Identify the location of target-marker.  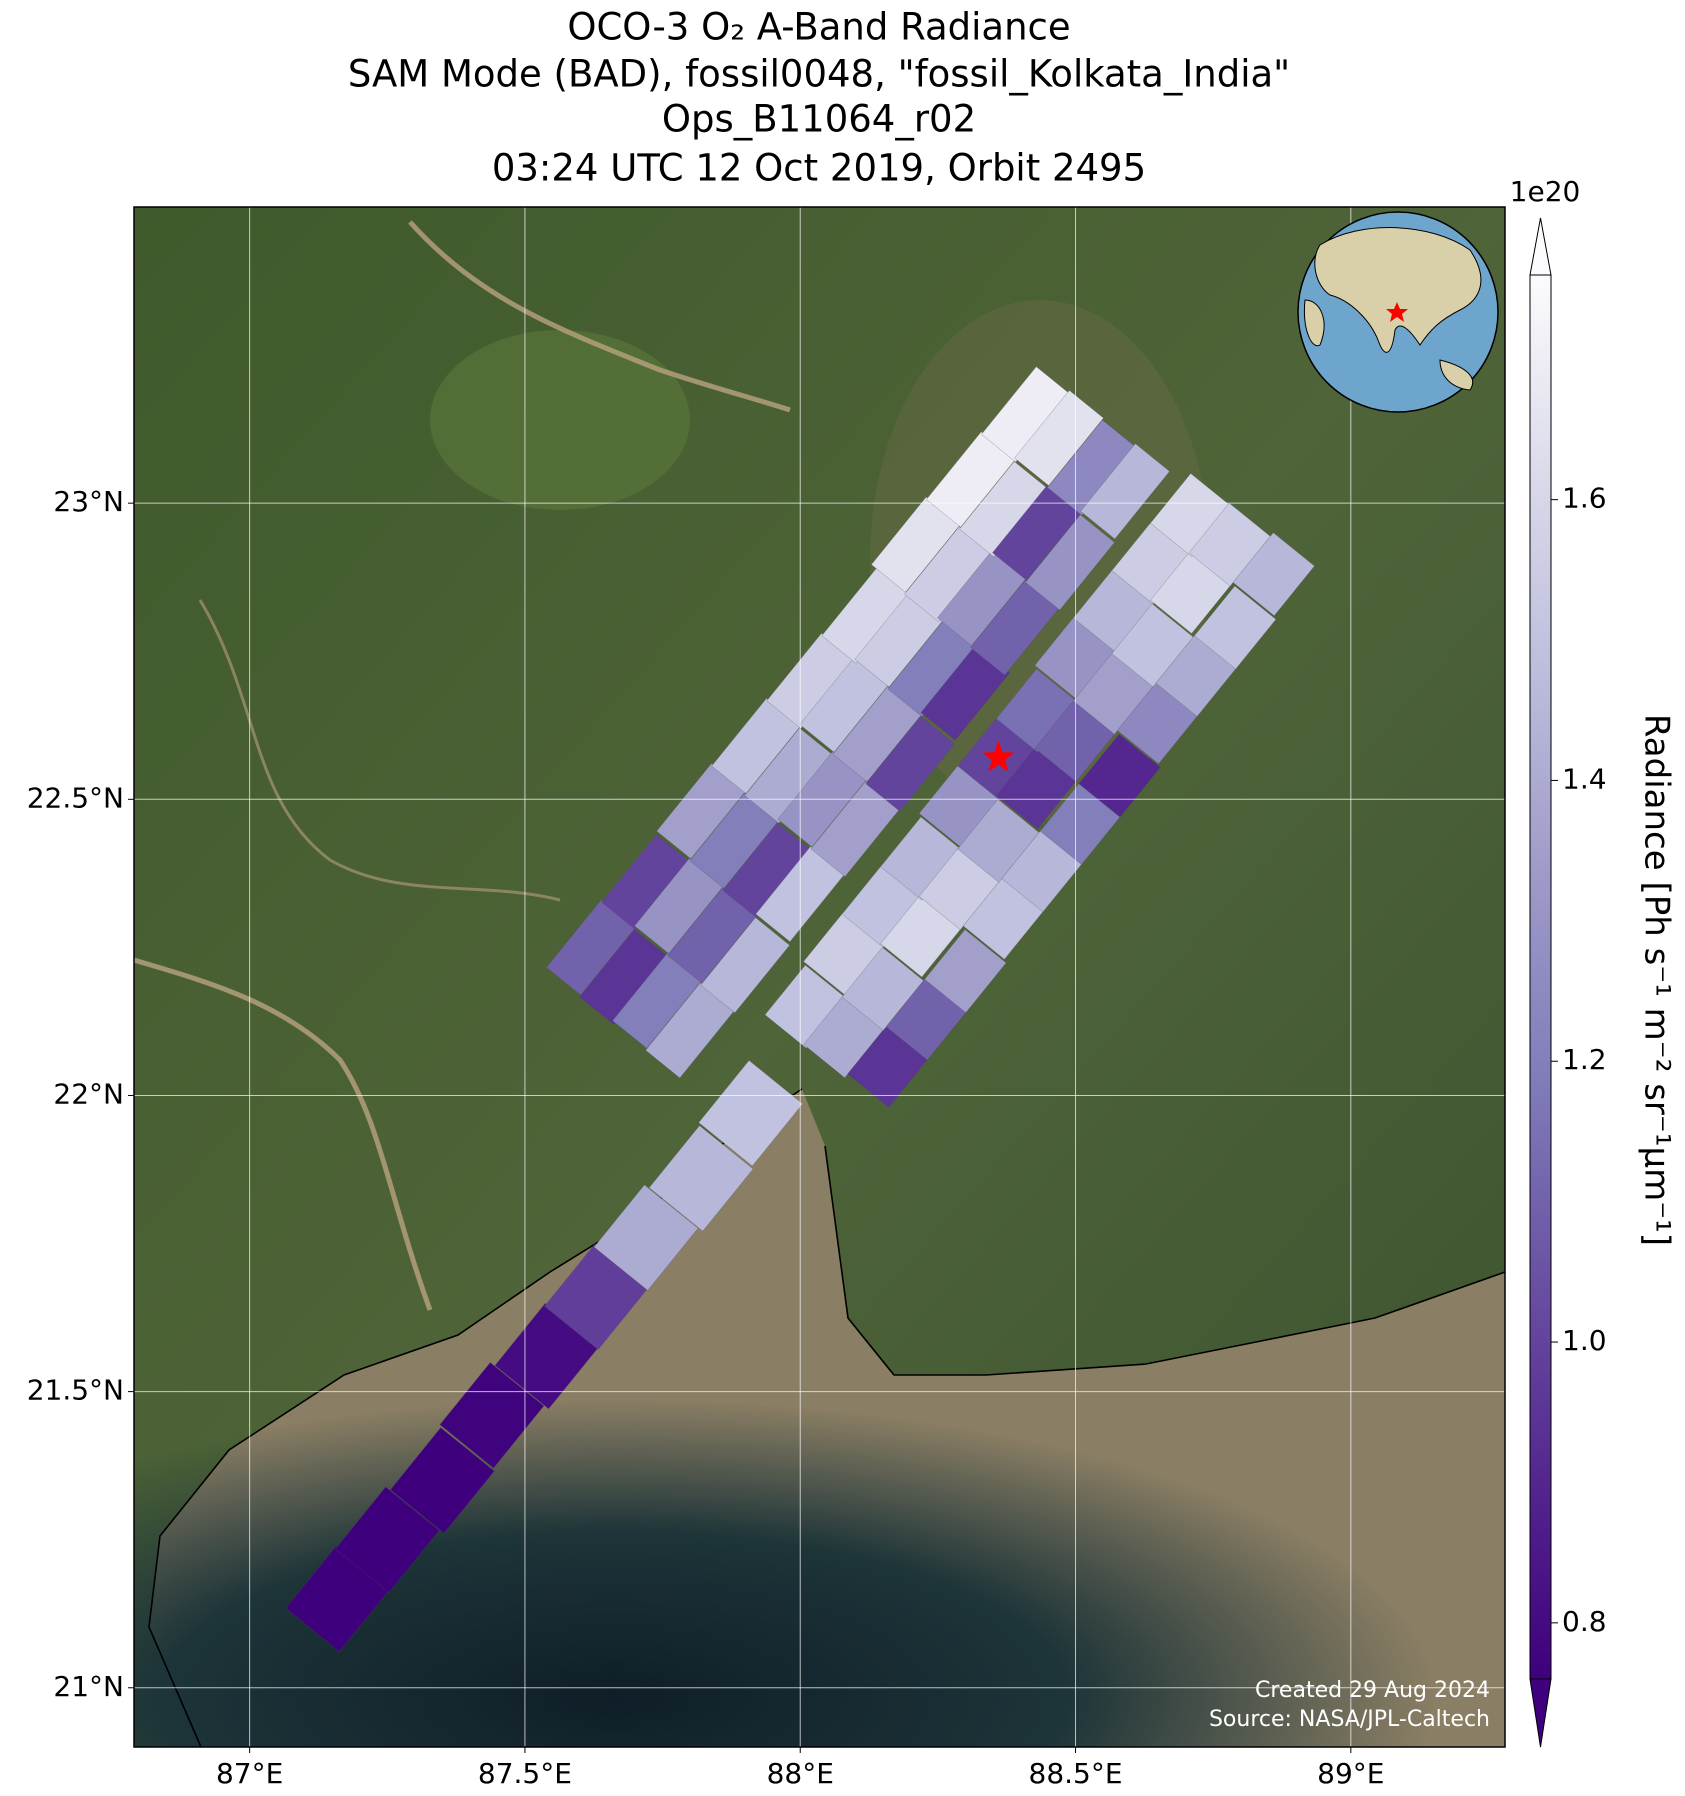
(998, 756).